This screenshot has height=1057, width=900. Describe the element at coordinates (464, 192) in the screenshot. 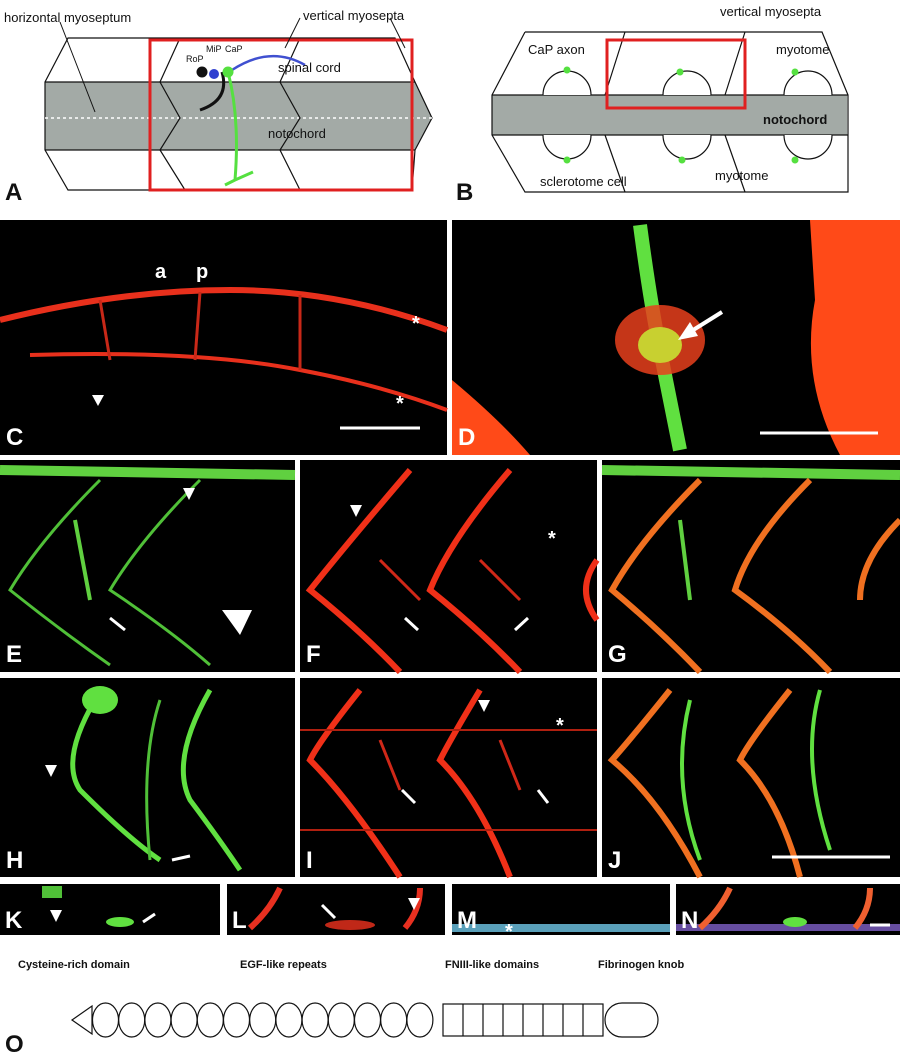

I see `panel-letter: B` at that location.